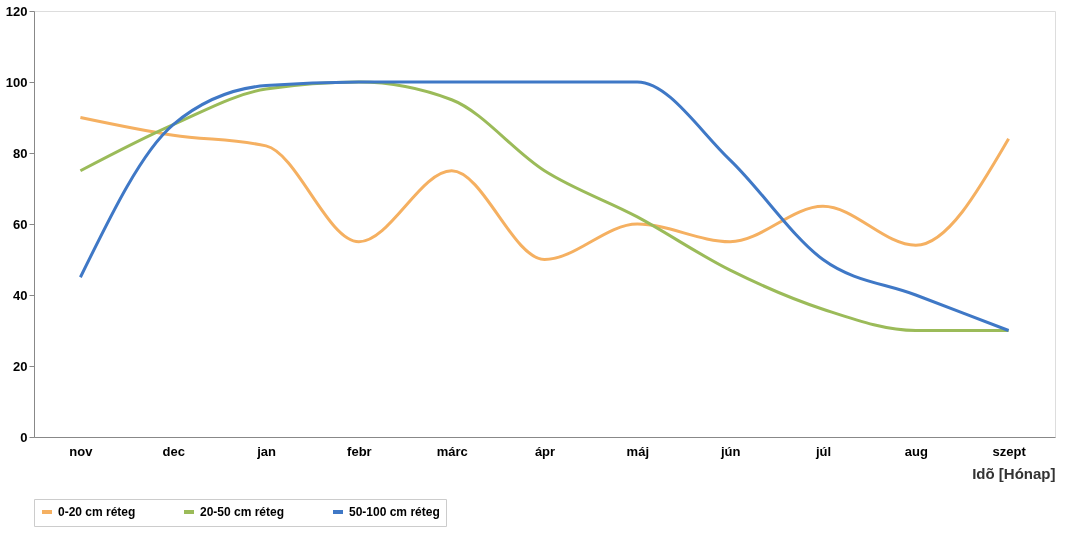  What do you see at coordinates (20, 295) in the screenshot?
I see `y-tick-label: 40` at bounding box center [20, 295].